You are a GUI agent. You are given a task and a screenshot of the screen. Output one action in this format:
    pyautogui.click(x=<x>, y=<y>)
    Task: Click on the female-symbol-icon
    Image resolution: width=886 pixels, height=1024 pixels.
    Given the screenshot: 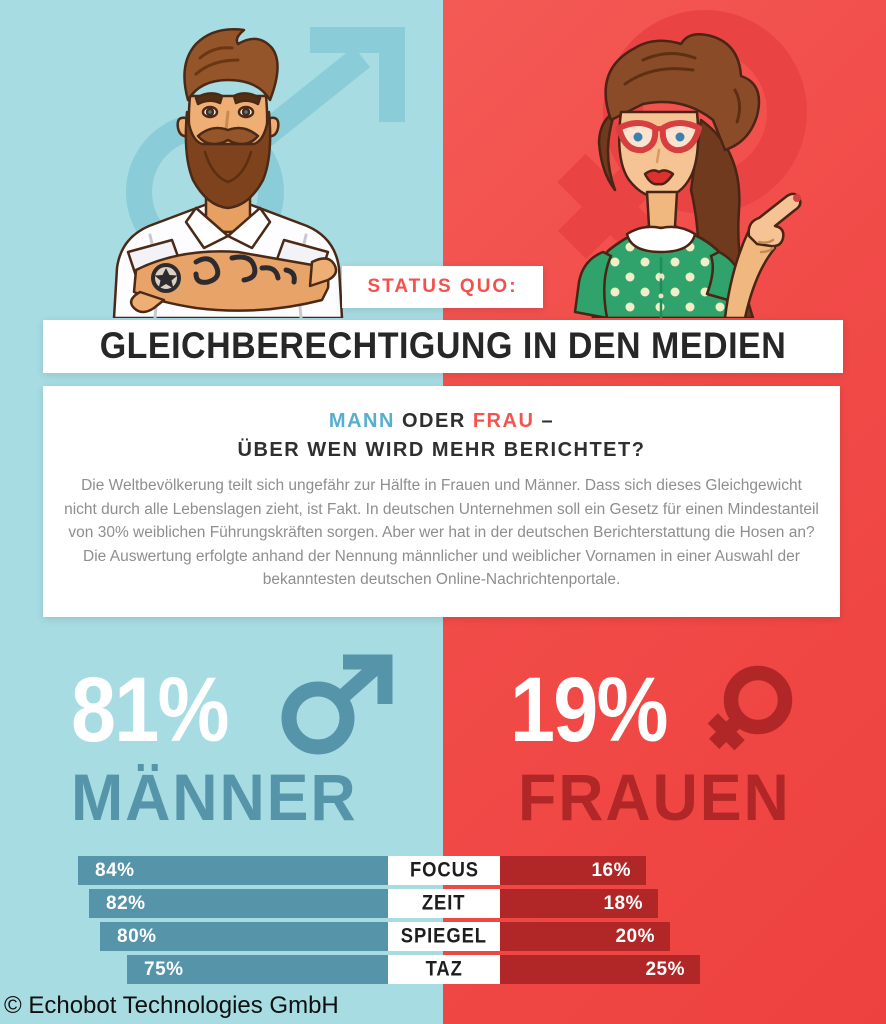 What is the action you would take?
    pyautogui.click(x=750, y=708)
    